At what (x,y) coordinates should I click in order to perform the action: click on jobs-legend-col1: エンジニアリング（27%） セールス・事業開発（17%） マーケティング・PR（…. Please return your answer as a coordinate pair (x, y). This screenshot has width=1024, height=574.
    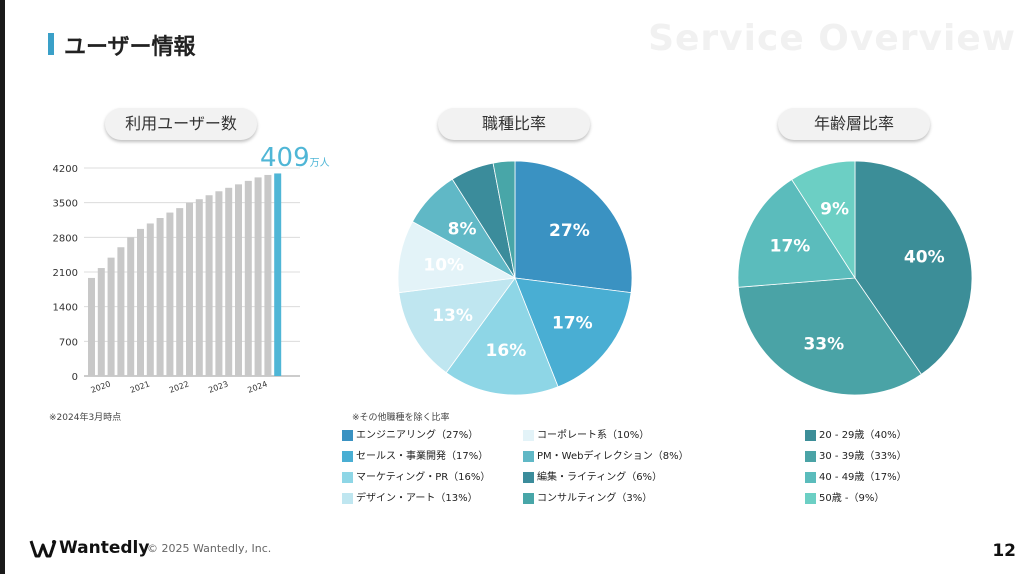
    Looking at the image, I should click on (416, 472).